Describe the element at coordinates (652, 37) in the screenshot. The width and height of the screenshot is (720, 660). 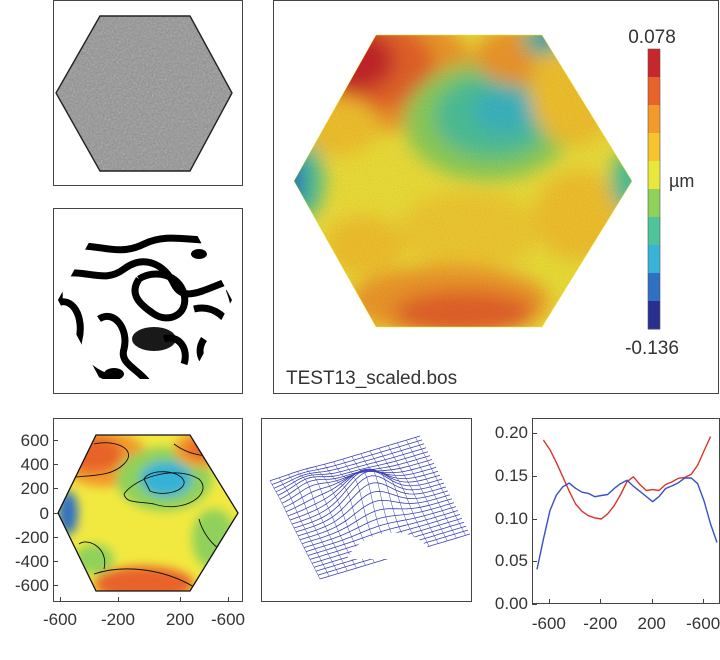
I see `colorbar-max-label: 0.078` at that location.